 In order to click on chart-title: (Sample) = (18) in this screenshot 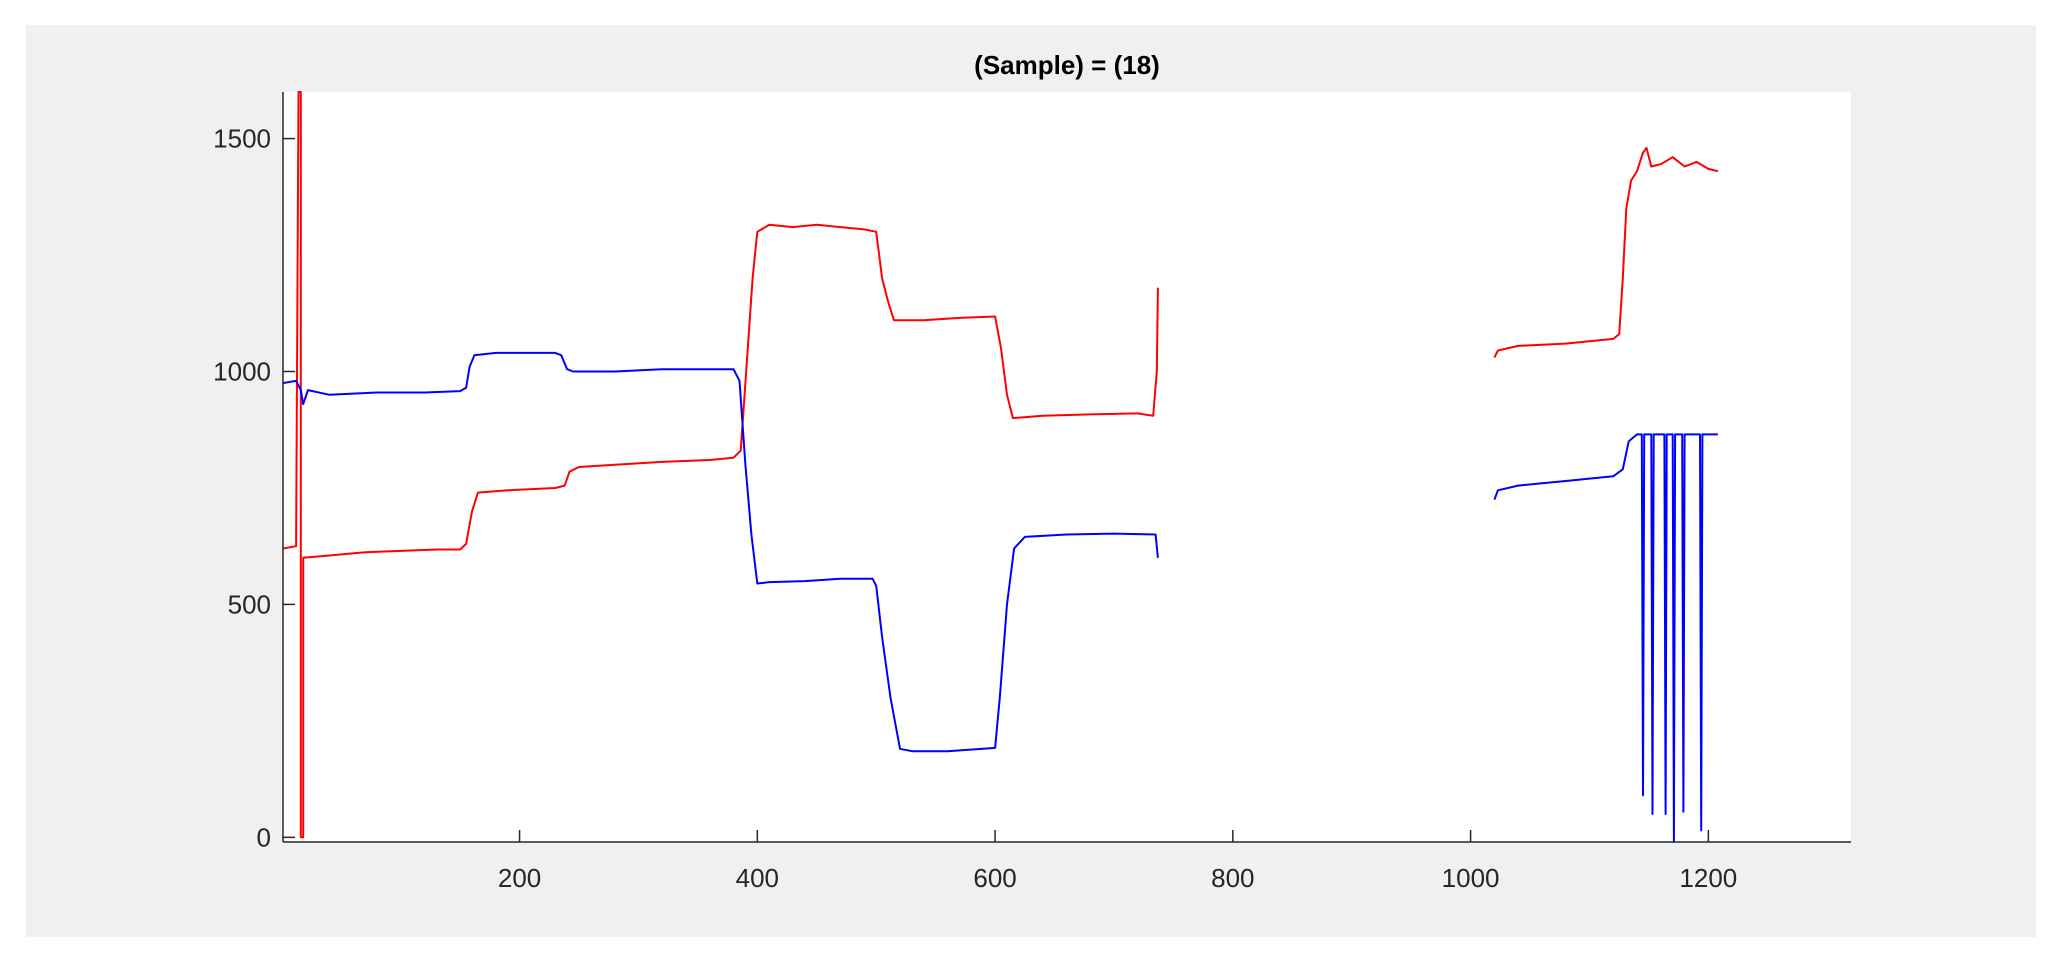, I will do `click(1067, 65)`.